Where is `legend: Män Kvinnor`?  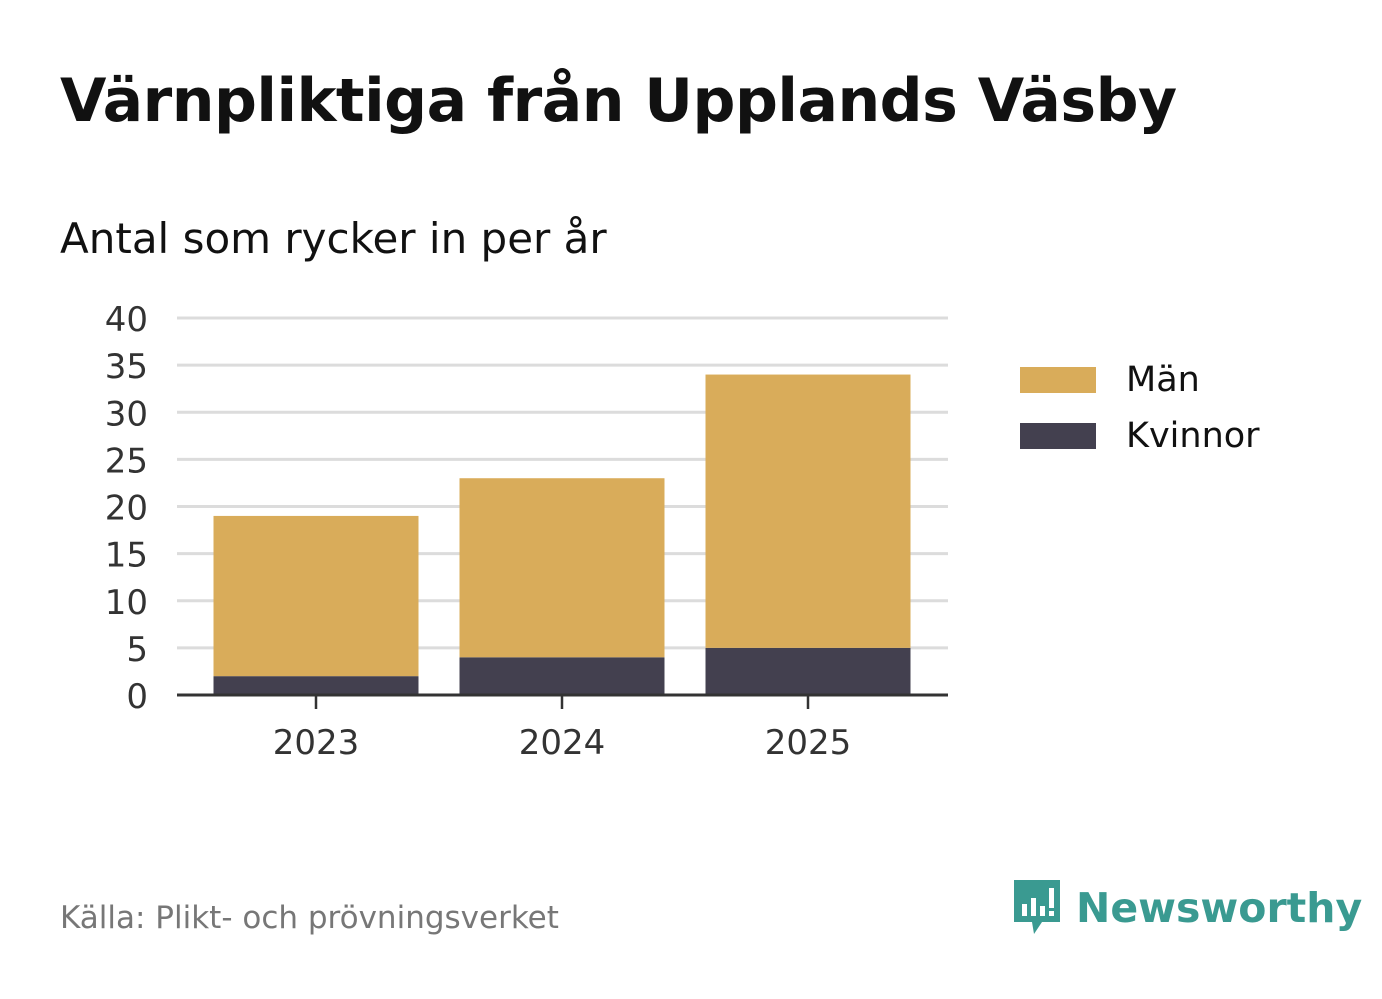 legend: Män Kvinnor is located at coordinates (1140, 408).